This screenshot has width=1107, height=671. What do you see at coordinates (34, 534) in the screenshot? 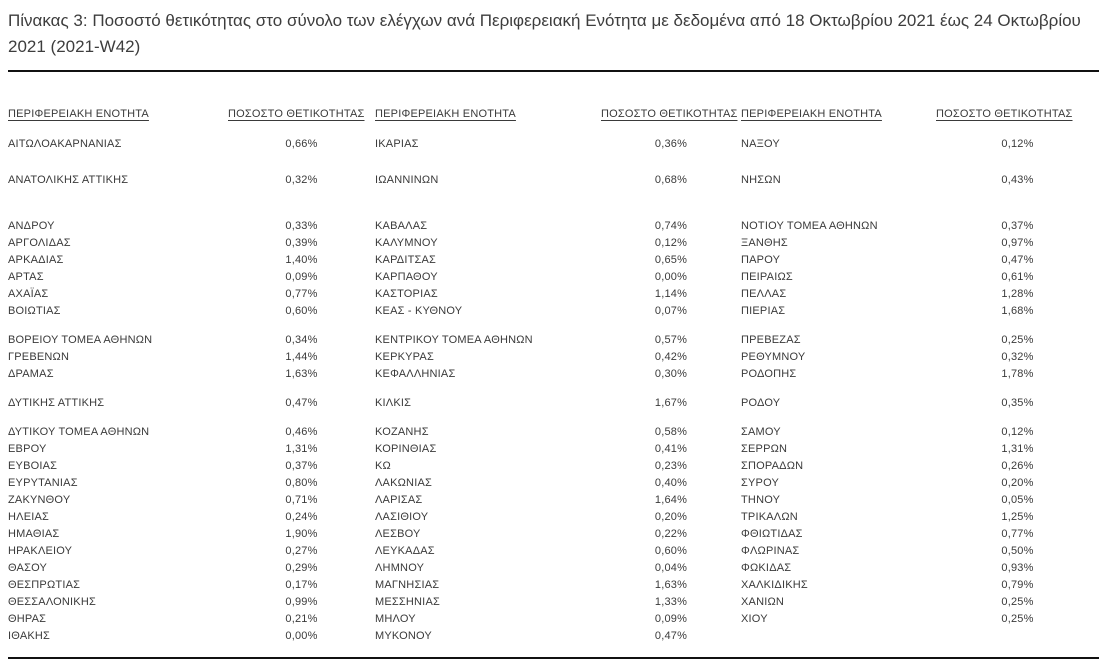
I see `region-name: ΗΜΑΘΙΑΣ` at bounding box center [34, 534].